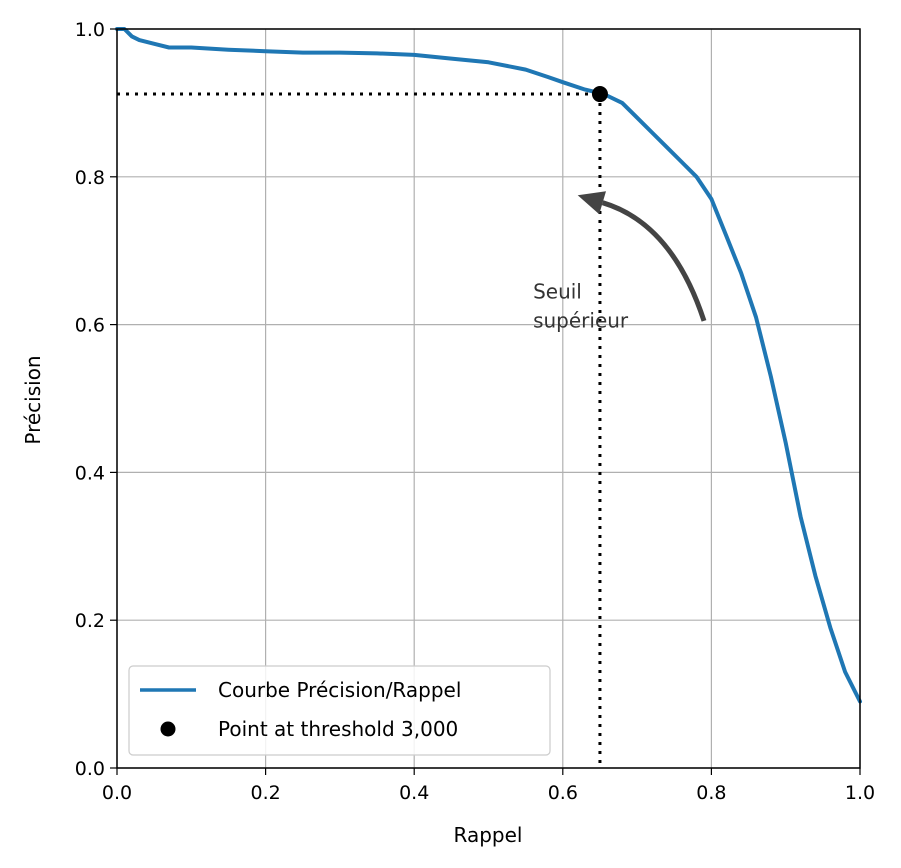  I want to click on y-axis-label: Précision, so click(33, 399).